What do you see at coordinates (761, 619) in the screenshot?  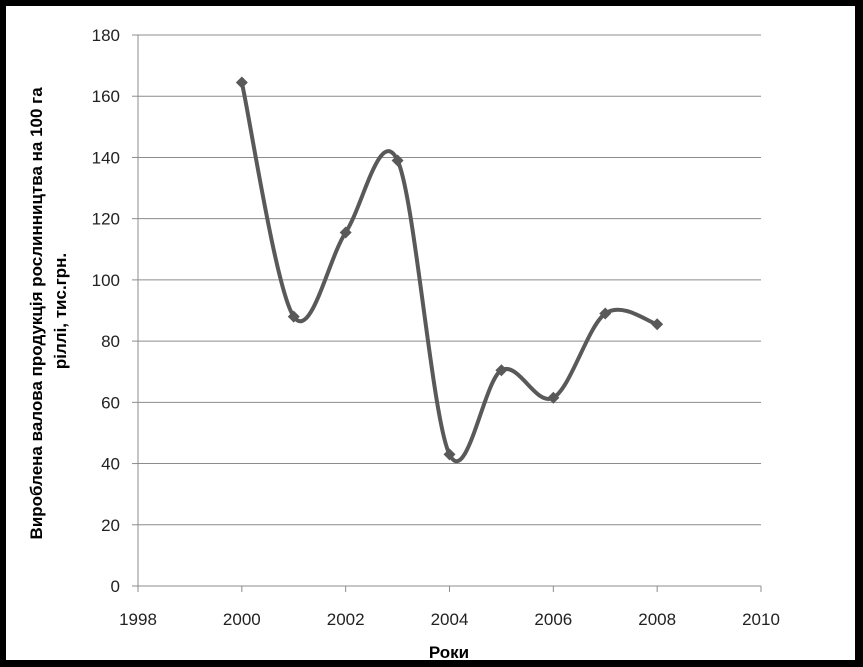 I see `x-tick-label-2010: 2010` at bounding box center [761, 619].